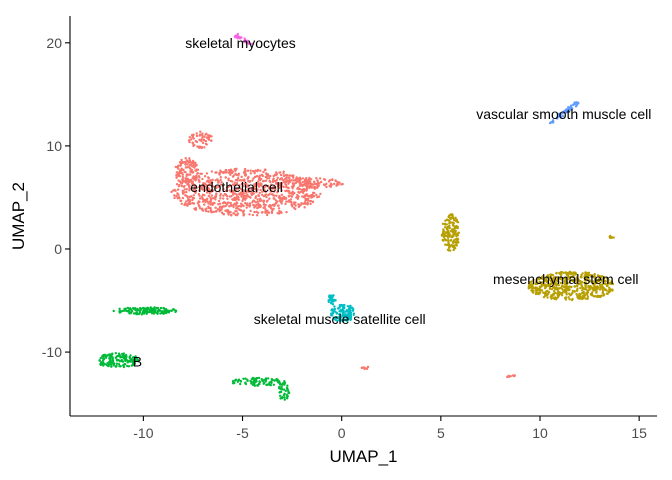 This screenshot has height=480, width=672. Describe the element at coordinates (540, 433) in the screenshot. I see `x-tick-label: 10` at that location.